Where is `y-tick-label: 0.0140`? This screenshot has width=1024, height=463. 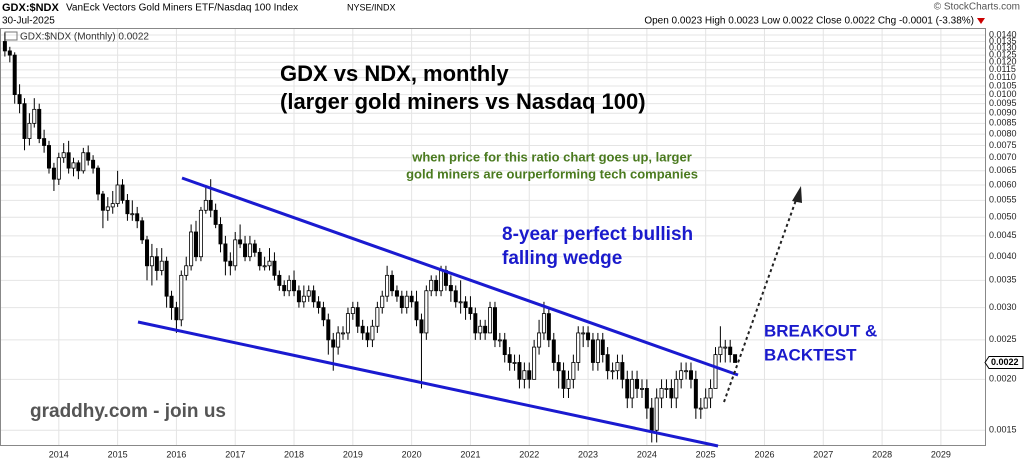 y-tick-label: 0.0140 is located at coordinates (1003, 34).